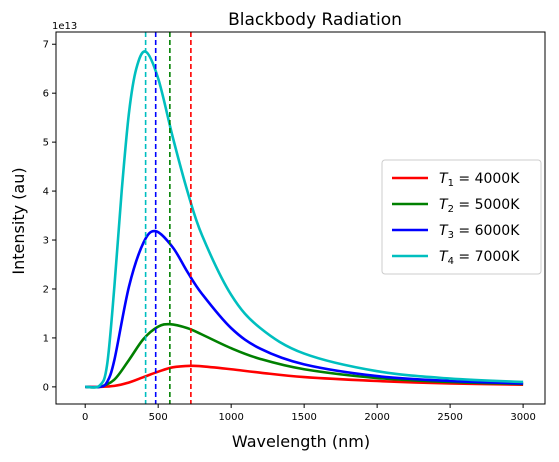 Image resolution: width=559 pixels, height=462 pixels. What do you see at coordinates (46, 387) in the screenshot?
I see `y-tick-label: 0` at bounding box center [46, 387].